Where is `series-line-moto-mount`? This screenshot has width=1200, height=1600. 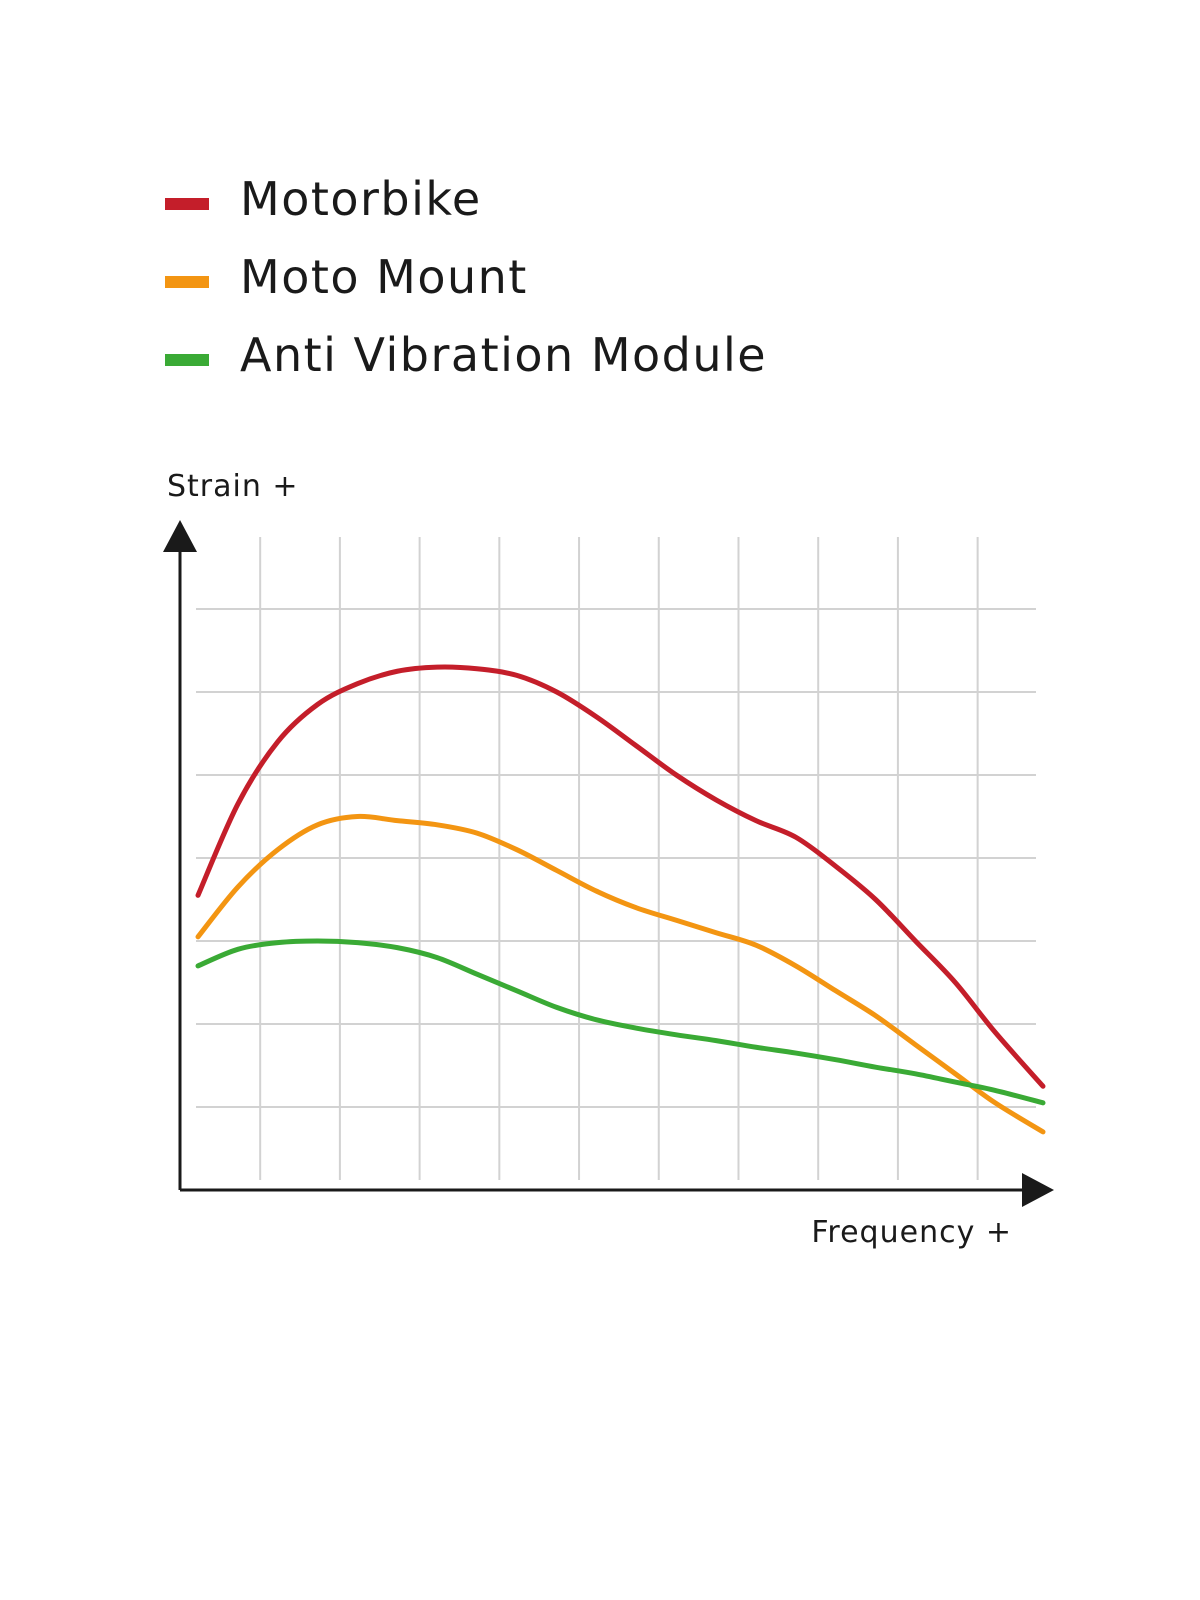 series-line-moto-mount is located at coordinates (620, 974).